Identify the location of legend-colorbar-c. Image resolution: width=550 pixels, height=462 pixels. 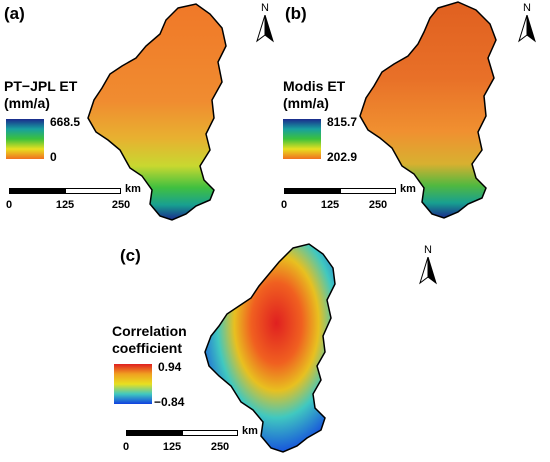
(133, 384).